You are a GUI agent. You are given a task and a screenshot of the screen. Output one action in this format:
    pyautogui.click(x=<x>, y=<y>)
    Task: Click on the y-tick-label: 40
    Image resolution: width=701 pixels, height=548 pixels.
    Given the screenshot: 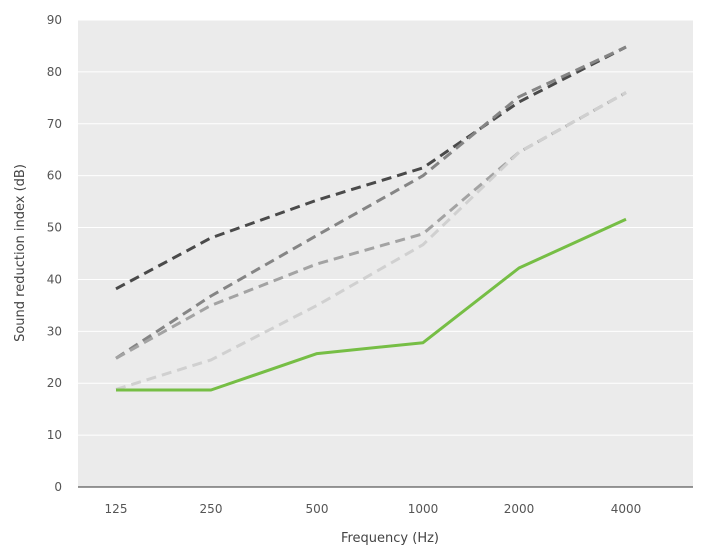 What is the action you would take?
    pyautogui.click(x=54, y=279)
    